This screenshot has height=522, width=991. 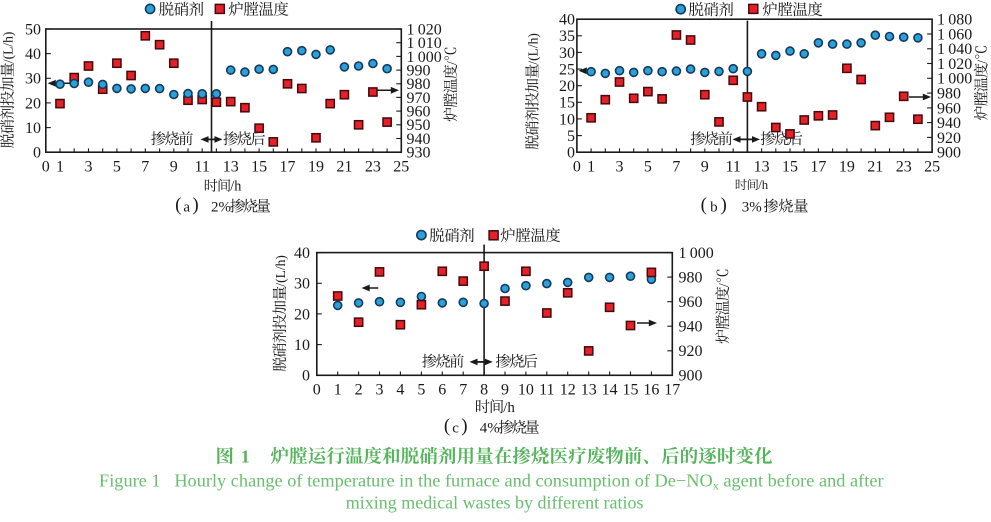 What do you see at coordinates (954, 34) in the screenshot?
I see `svg-text: 1 060` at bounding box center [954, 34].